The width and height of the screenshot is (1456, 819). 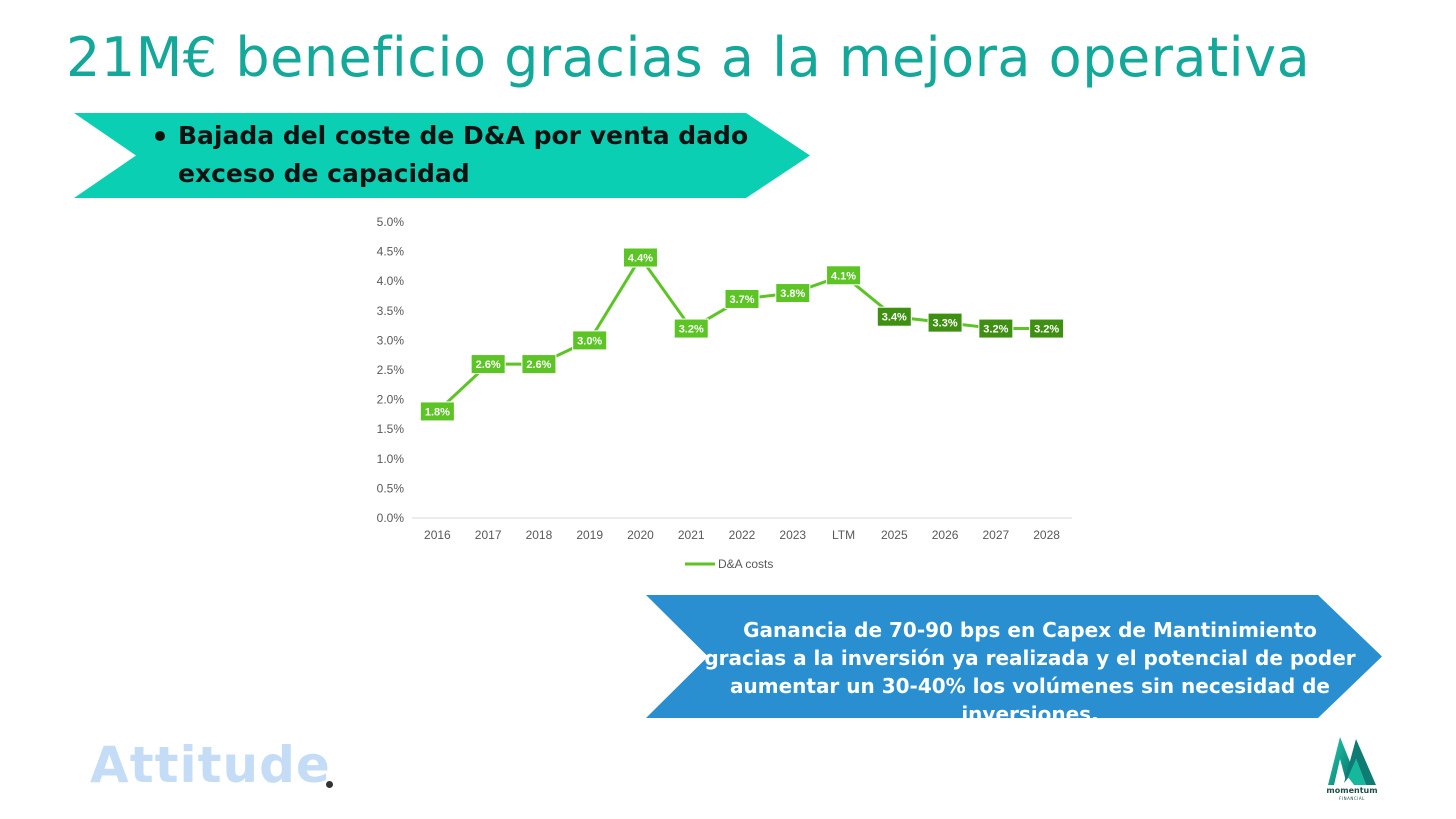 I want to click on top-banner, so click(x=442, y=155).